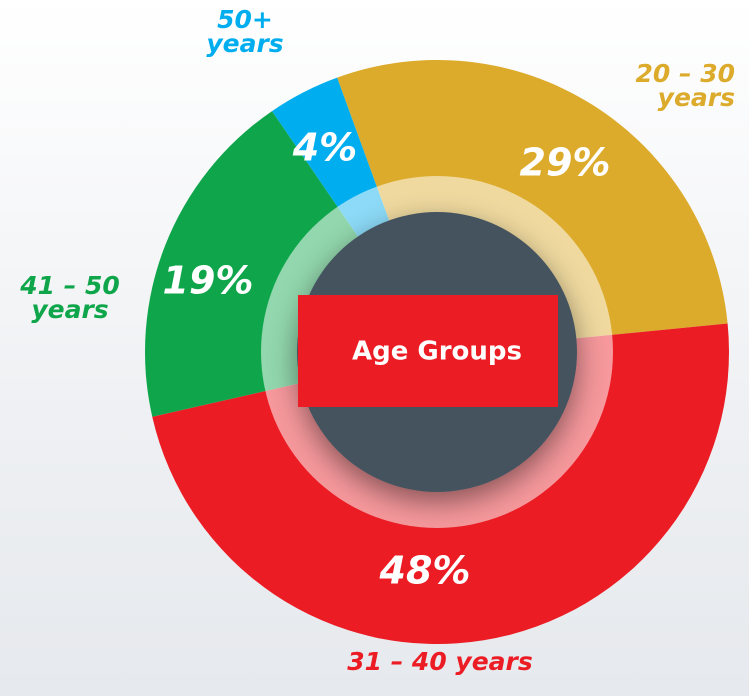 This screenshot has width=749, height=696. I want to click on center-band, so click(428, 351).